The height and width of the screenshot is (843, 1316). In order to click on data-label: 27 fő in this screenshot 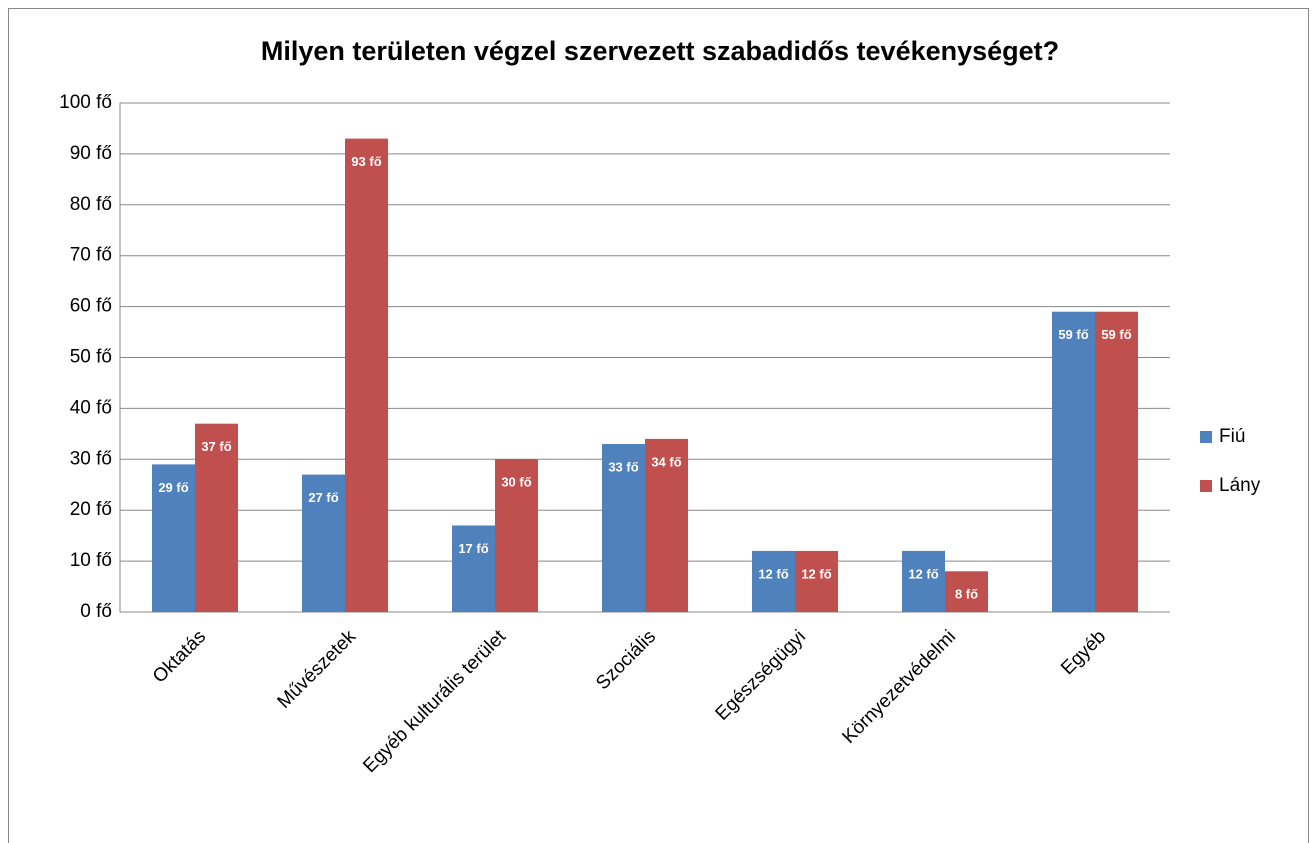, I will do `click(323, 497)`.